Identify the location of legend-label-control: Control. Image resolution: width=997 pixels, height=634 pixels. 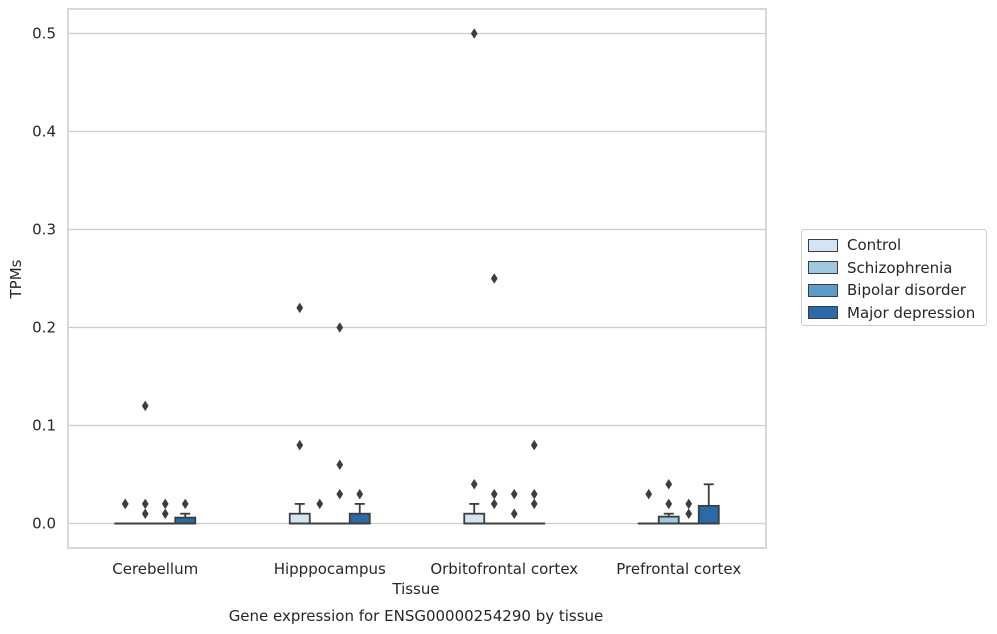
(874, 245).